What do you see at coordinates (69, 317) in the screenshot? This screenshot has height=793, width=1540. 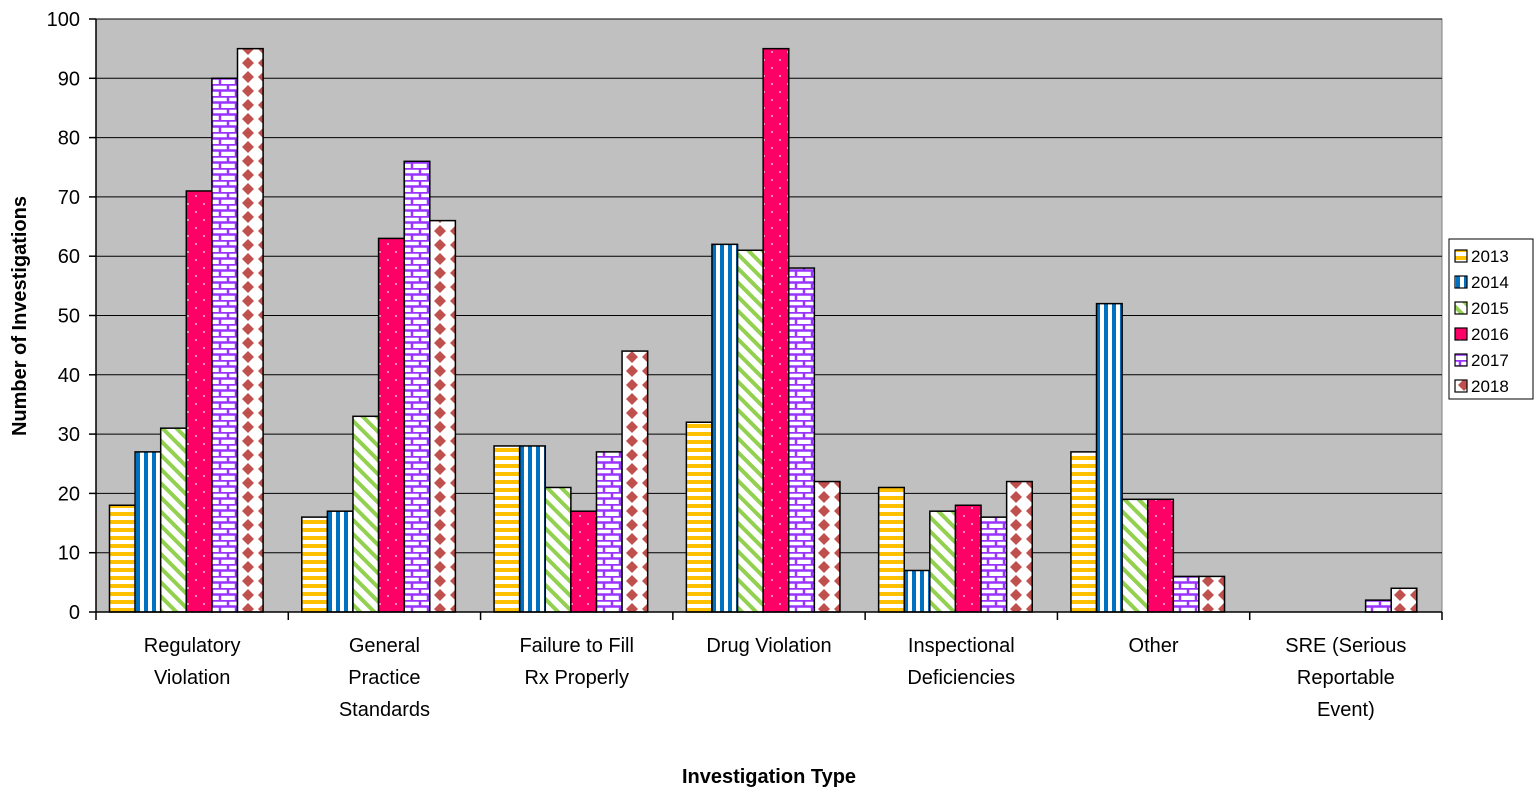 I see `y-tick-label: 50` at bounding box center [69, 317].